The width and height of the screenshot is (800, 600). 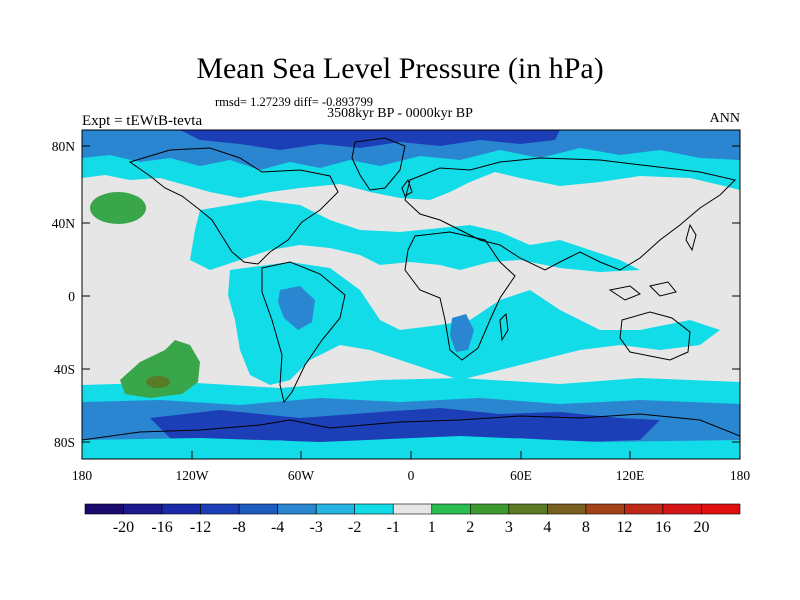 I want to click on colorbar-tick-label: 4, so click(x=547, y=527).